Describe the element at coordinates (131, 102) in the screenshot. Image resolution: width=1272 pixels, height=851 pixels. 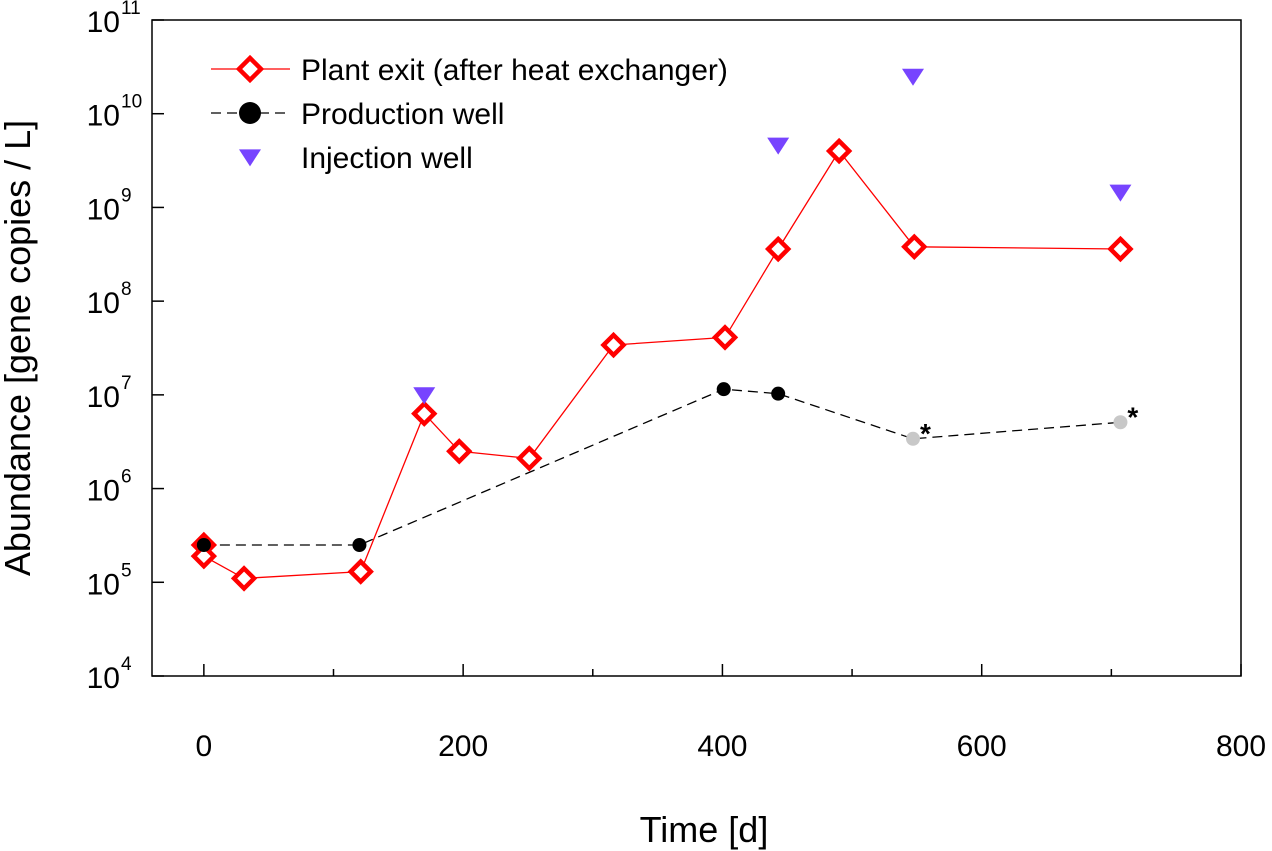
I see `y-tick-exponent: 10` at that location.